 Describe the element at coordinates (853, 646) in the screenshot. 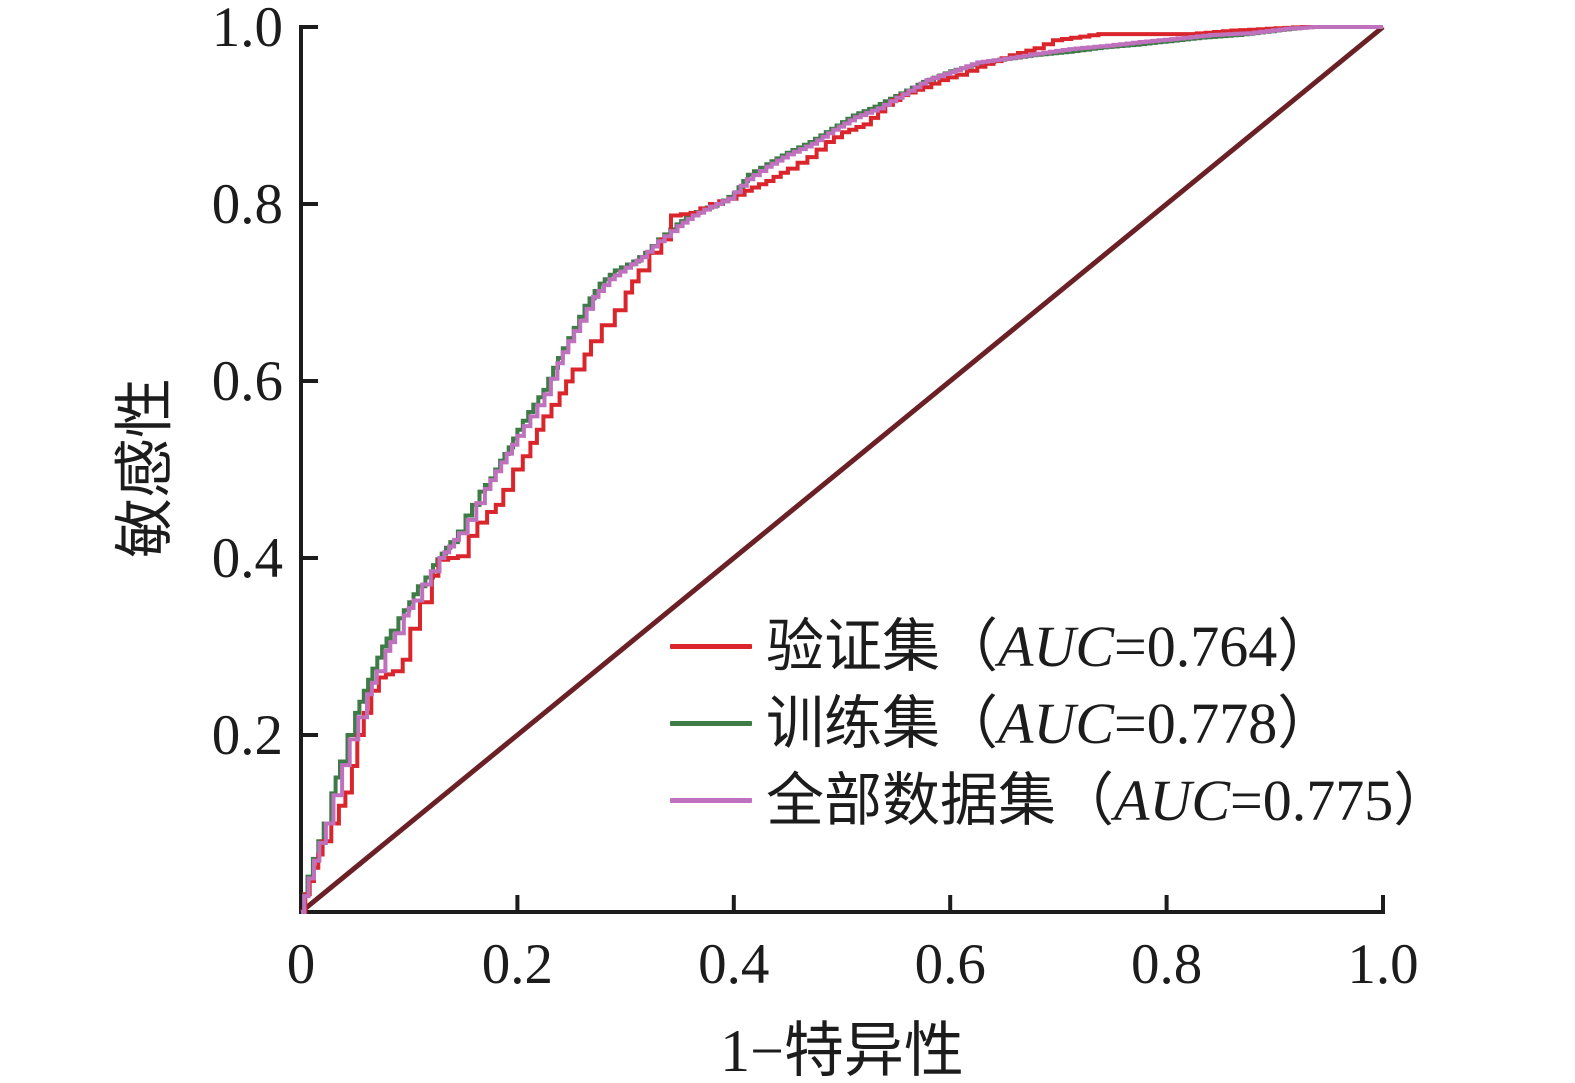

I see `legend-series-name: 验证集` at that location.